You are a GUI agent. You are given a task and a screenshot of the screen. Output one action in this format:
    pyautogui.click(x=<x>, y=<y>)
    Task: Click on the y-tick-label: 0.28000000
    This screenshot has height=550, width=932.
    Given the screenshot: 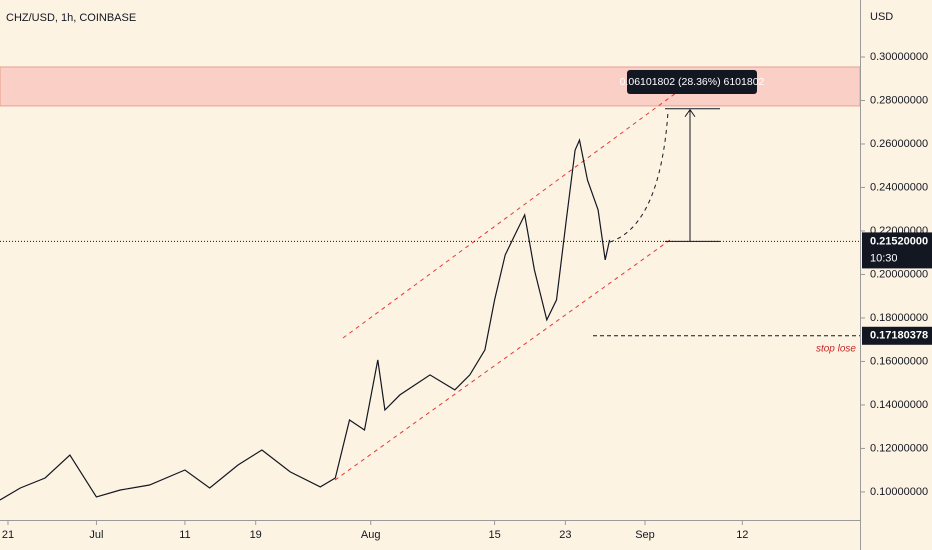 What is the action you would take?
    pyautogui.click(x=899, y=100)
    